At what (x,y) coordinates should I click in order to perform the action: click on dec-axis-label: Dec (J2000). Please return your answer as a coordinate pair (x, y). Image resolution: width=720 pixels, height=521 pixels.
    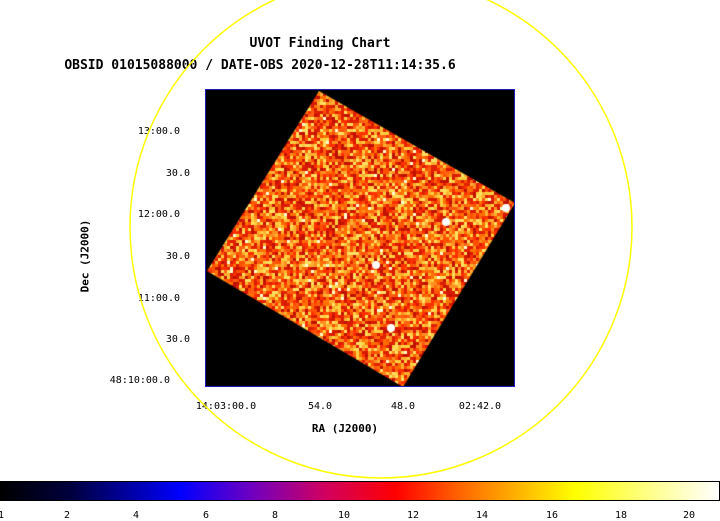
    Looking at the image, I should click on (85, 256).